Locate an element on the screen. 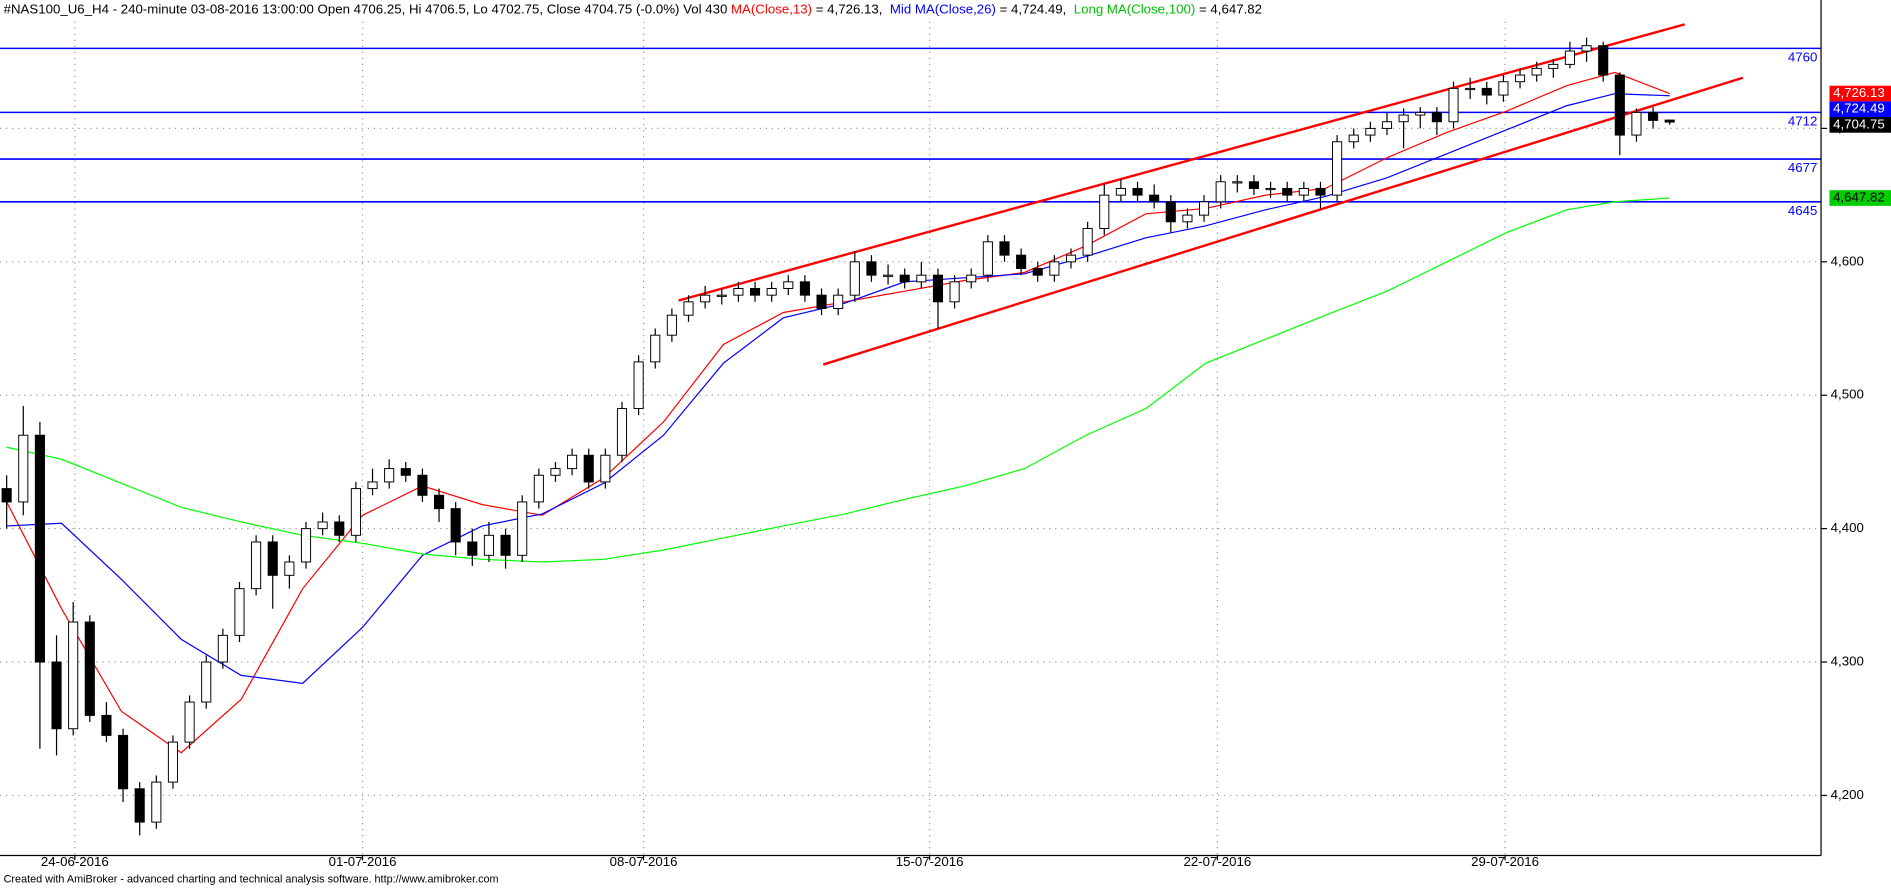 The width and height of the screenshot is (1891, 888). header-part: 4,647.82 is located at coordinates (1236, 8).